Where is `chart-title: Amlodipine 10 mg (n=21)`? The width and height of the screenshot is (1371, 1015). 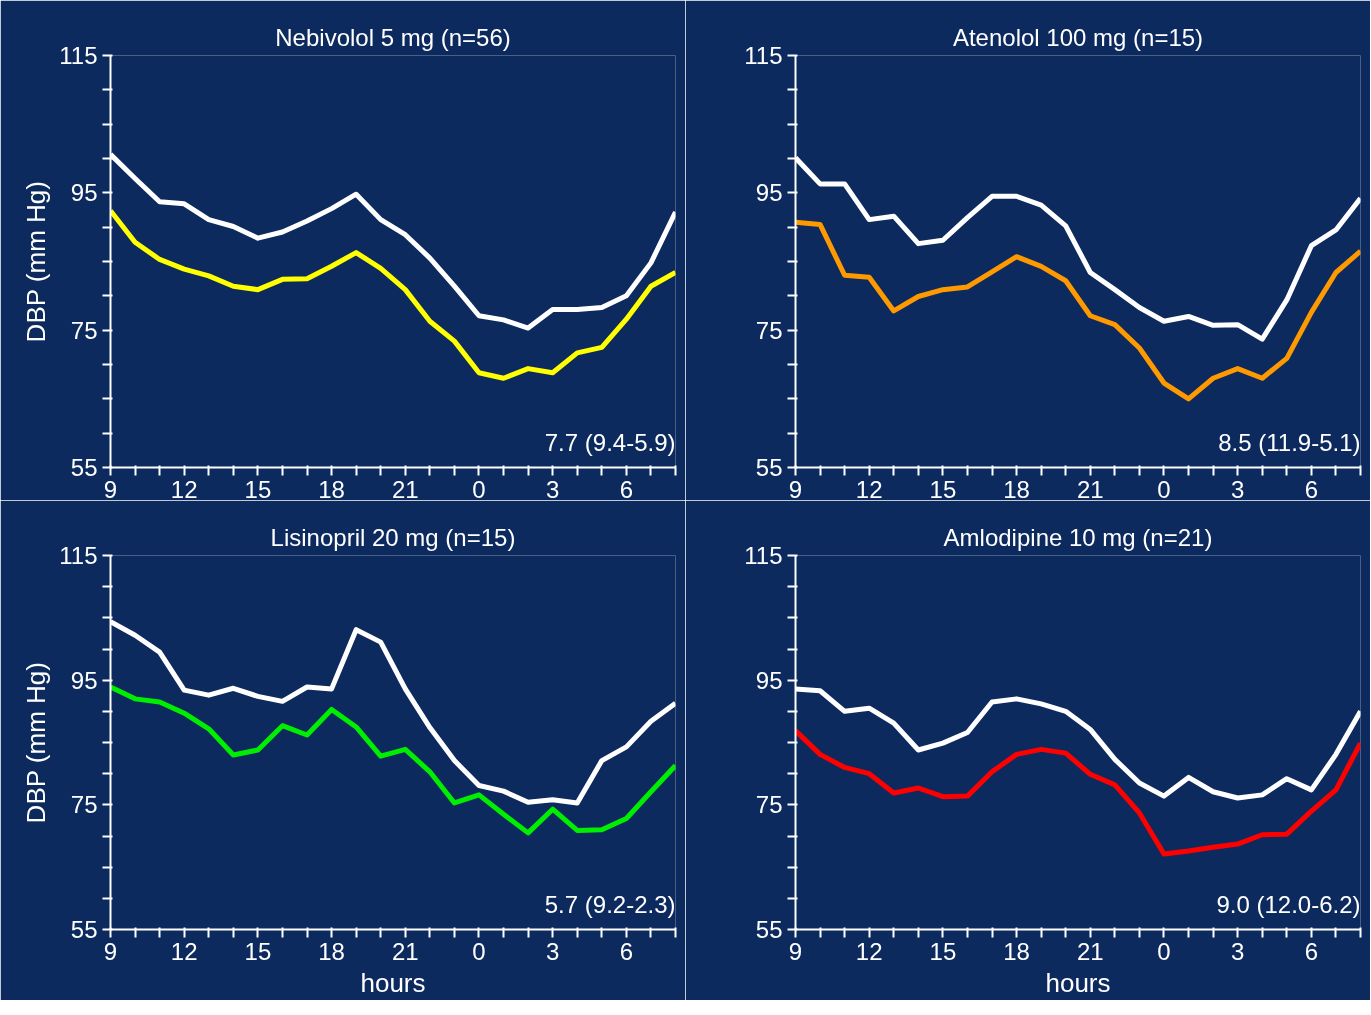
chart-title: Amlodipine 10 mg (n=21) is located at coordinates (1078, 537).